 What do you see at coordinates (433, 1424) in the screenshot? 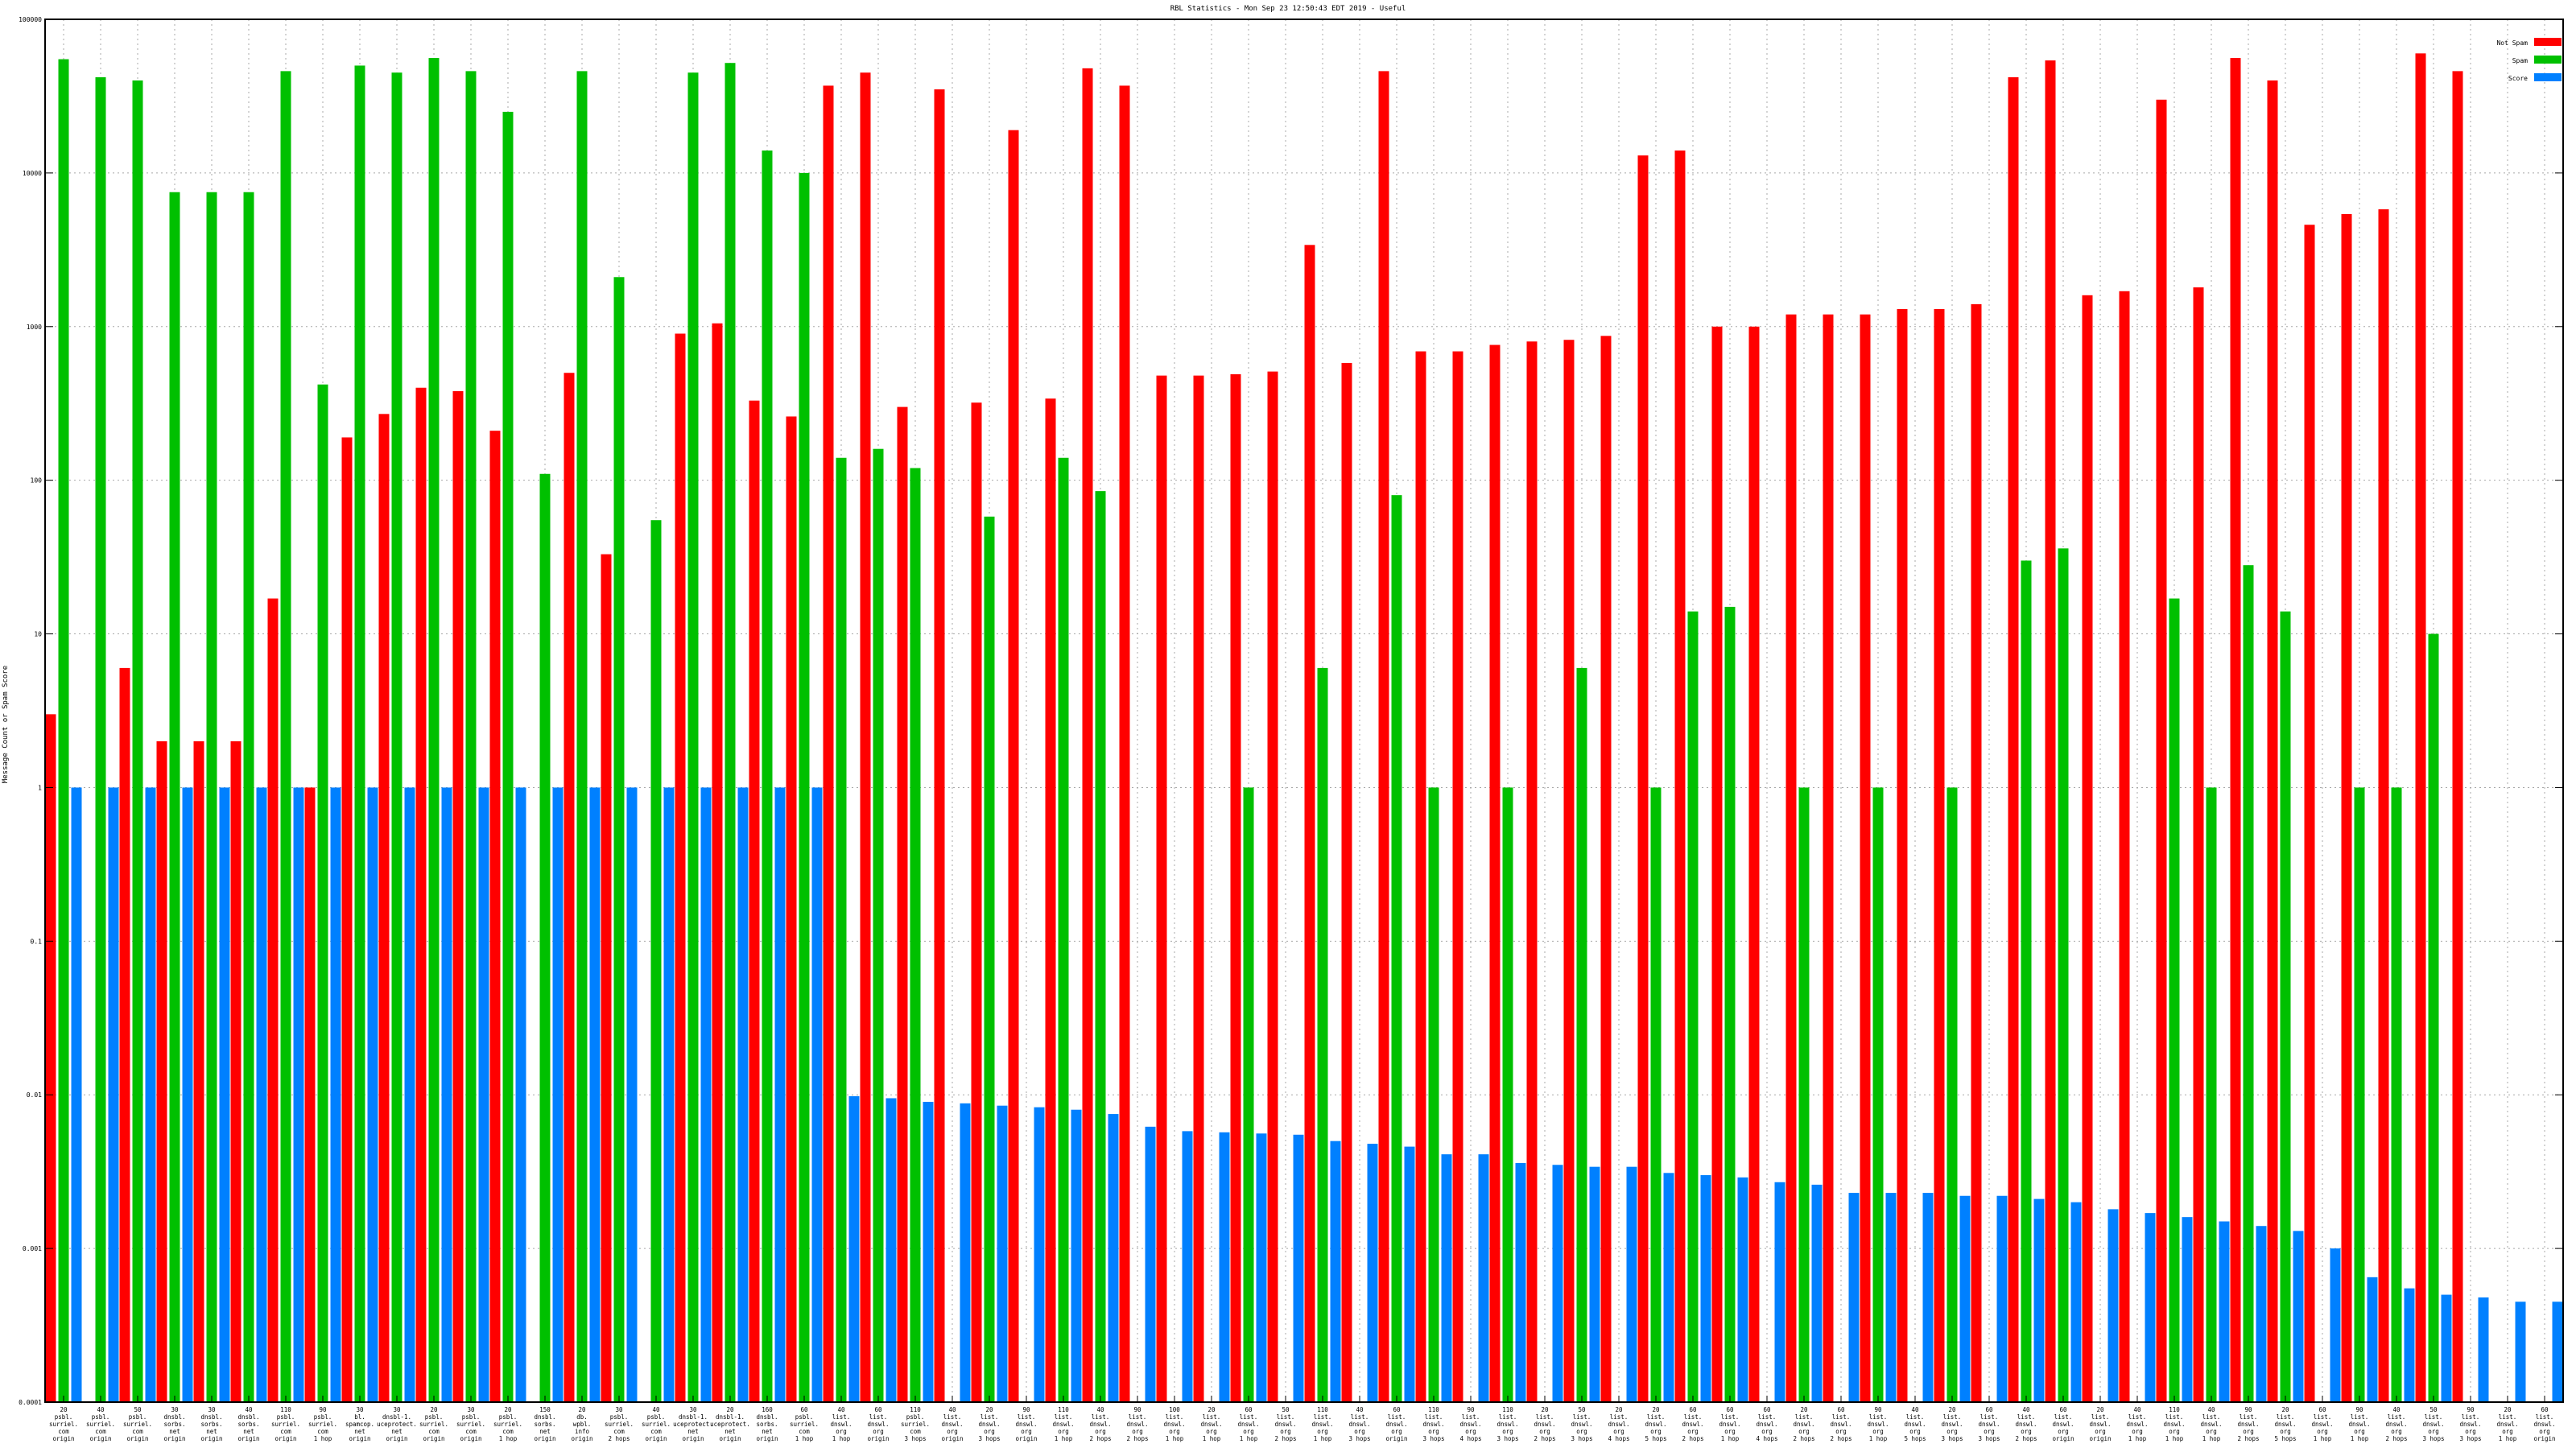
I see `x-tick-label: surriel.` at bounding box center [433, 1424].